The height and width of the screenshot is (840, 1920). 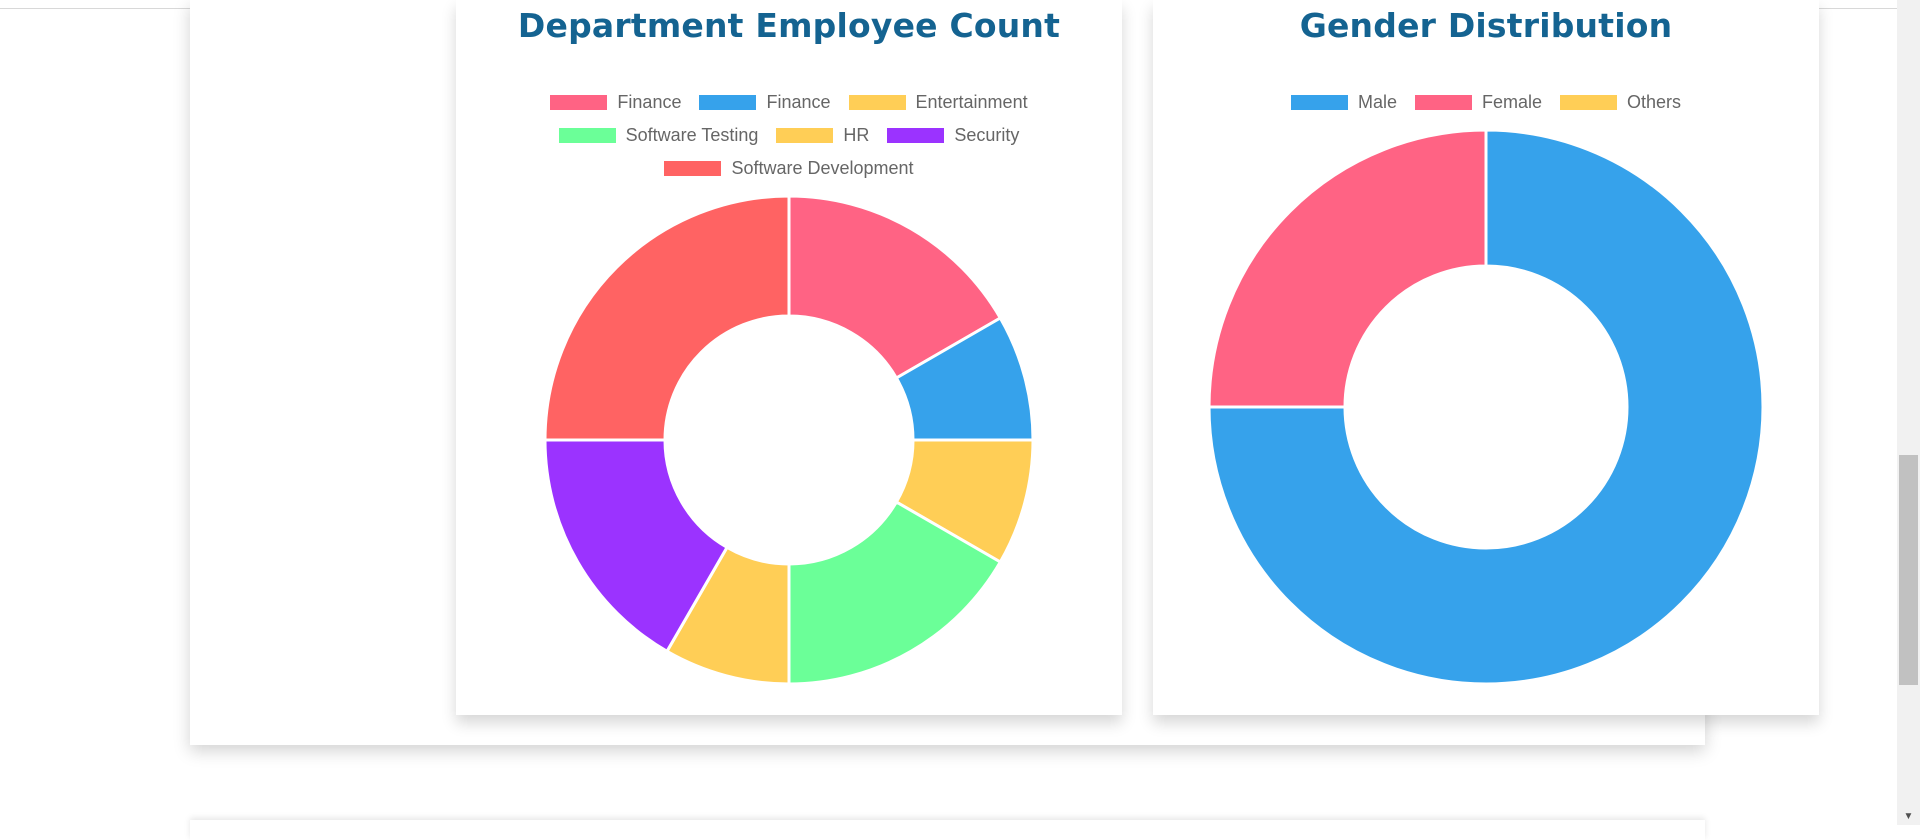 What do you see at coordinates (1908, 570) in the screenshot?
I see `scrollbar-thumb` at bounding box center [1908, 570].